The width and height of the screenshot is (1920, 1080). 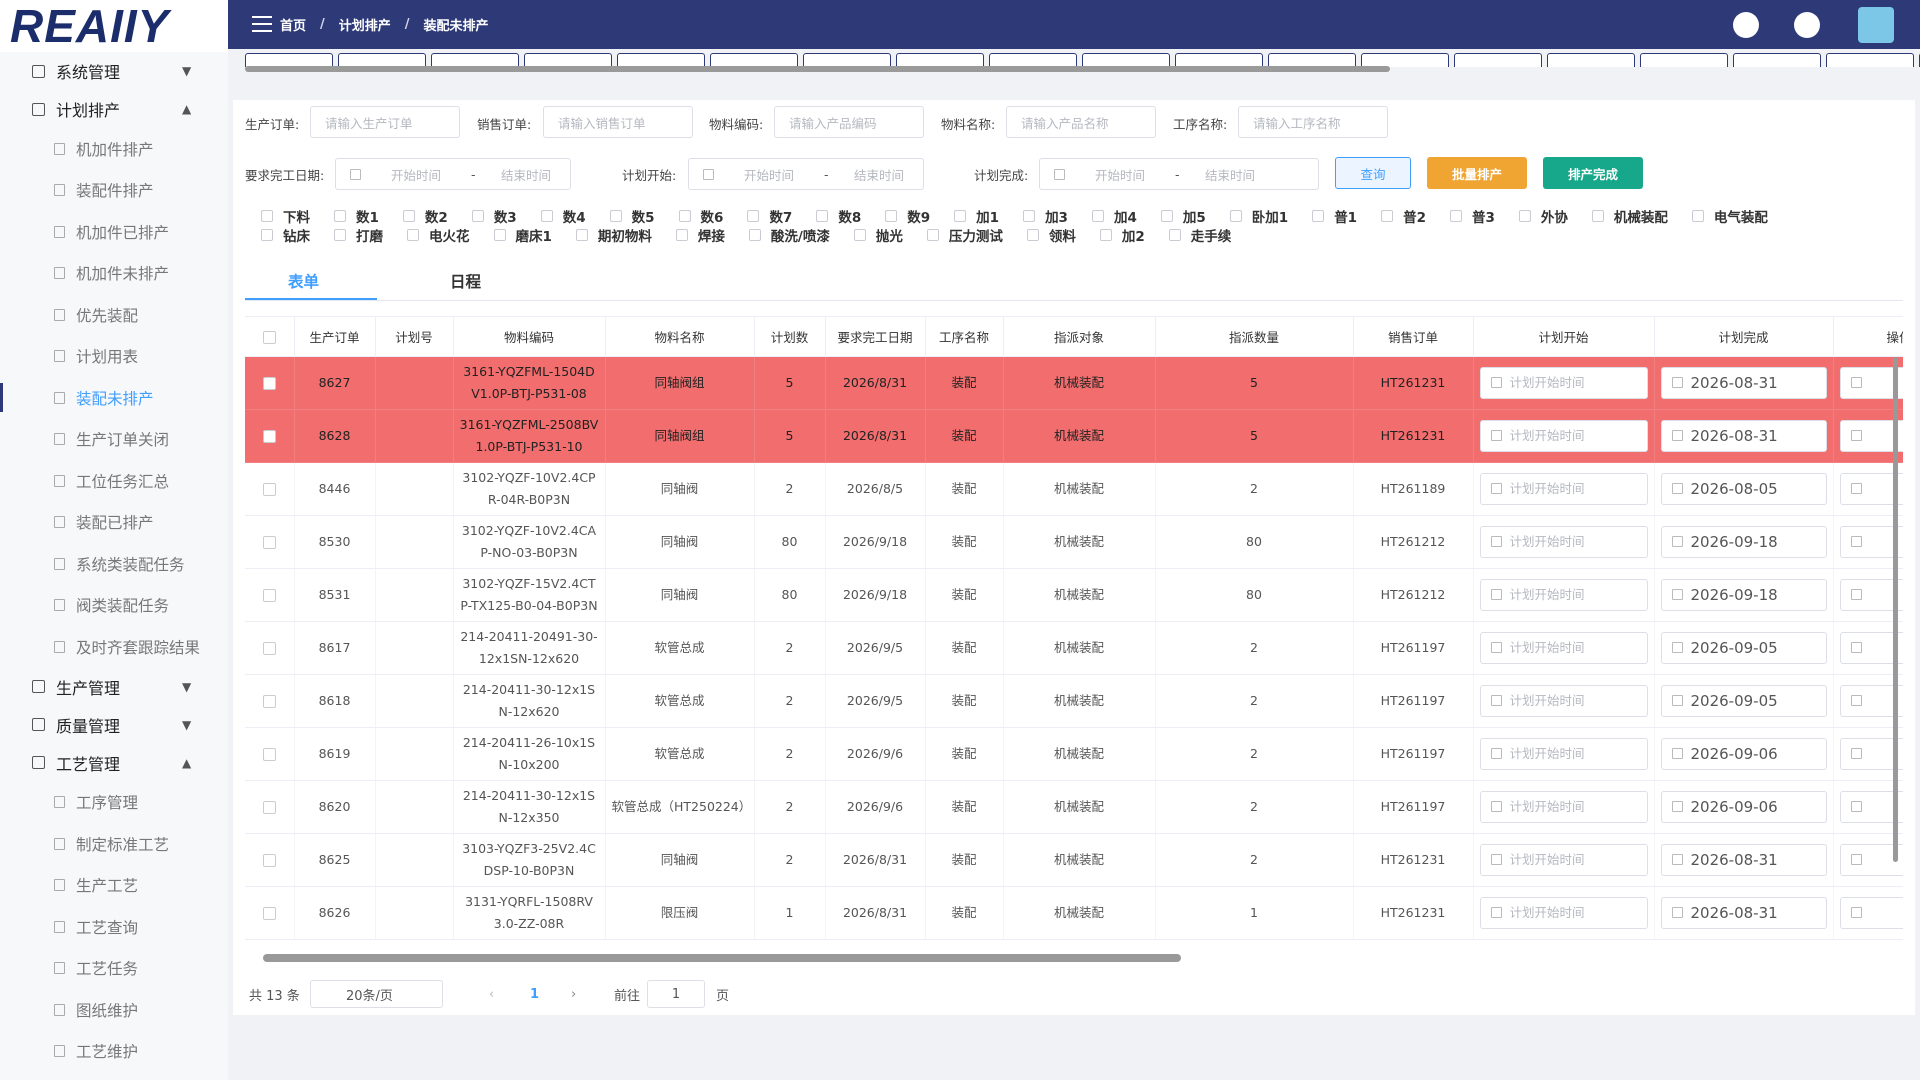 I want to click on checkbox: 普2, so click(x=1403, y=216).